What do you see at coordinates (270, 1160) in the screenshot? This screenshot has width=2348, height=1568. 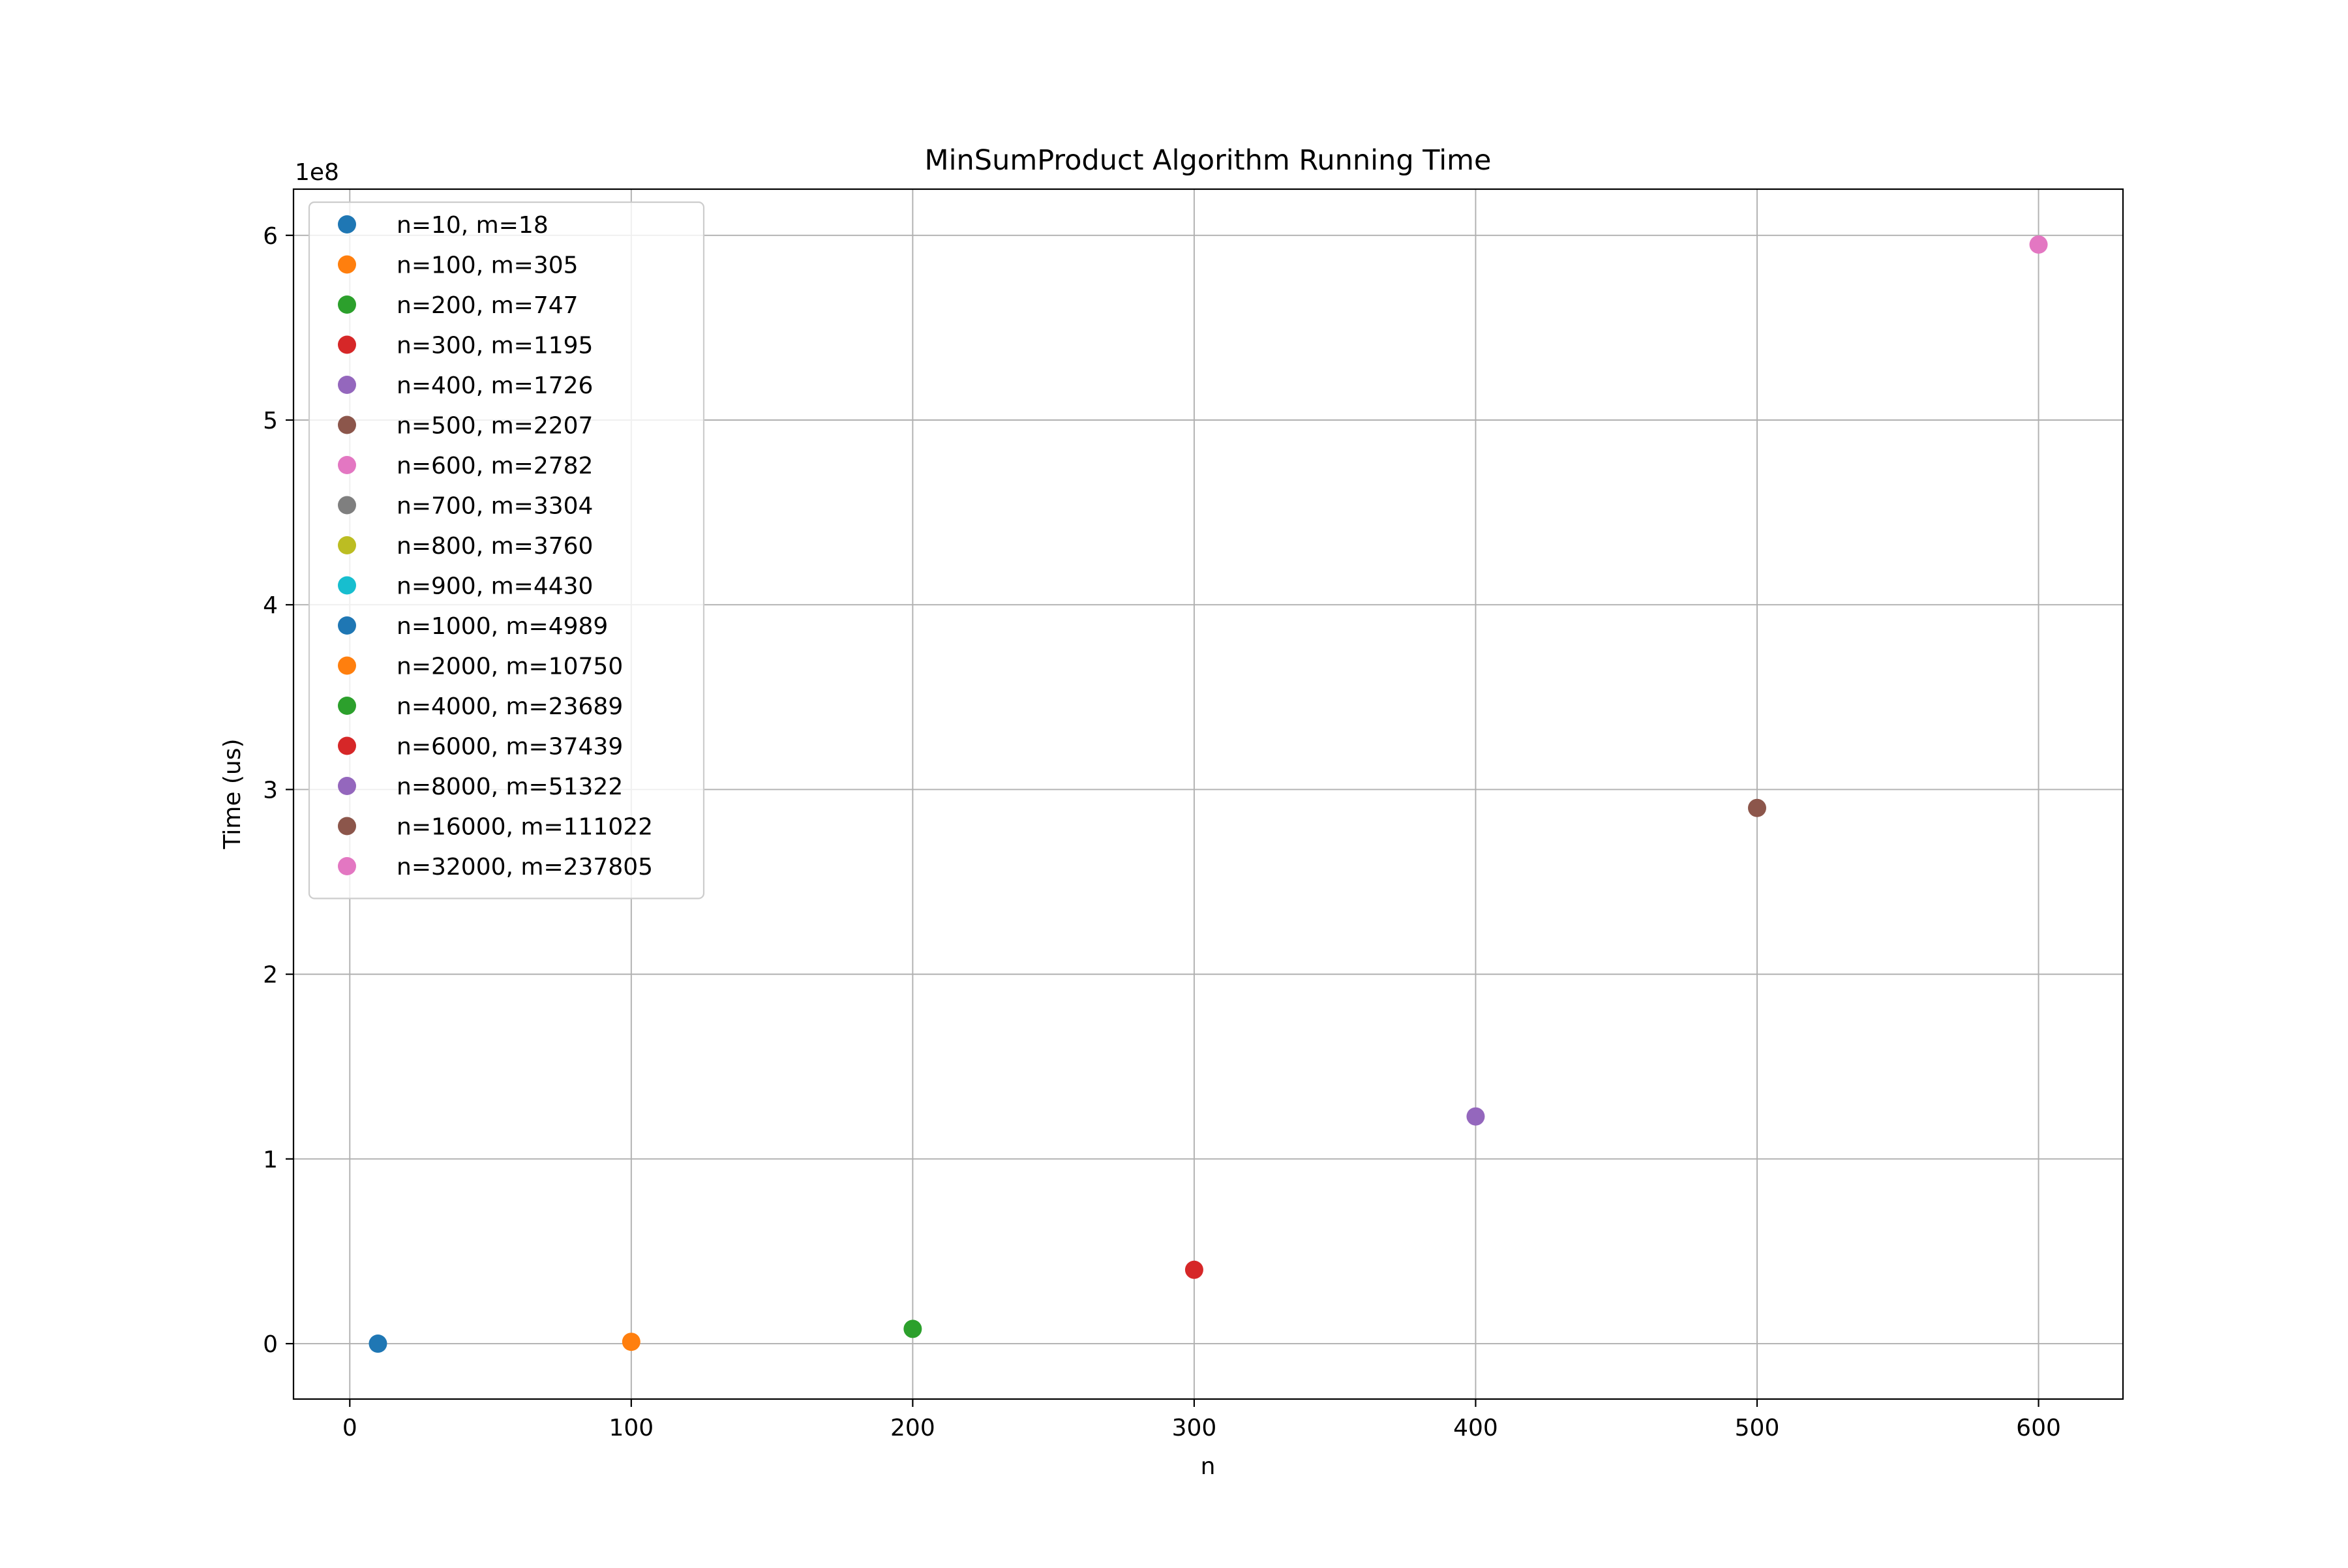 I see `y-tick-label: 1` at bounding box center [270, 1160].